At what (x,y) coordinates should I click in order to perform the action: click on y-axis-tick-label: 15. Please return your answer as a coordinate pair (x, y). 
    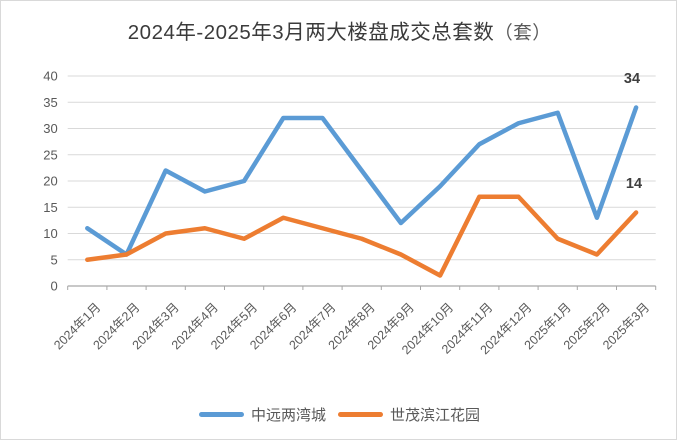
    Looking at the image, I should click on (50, 207).